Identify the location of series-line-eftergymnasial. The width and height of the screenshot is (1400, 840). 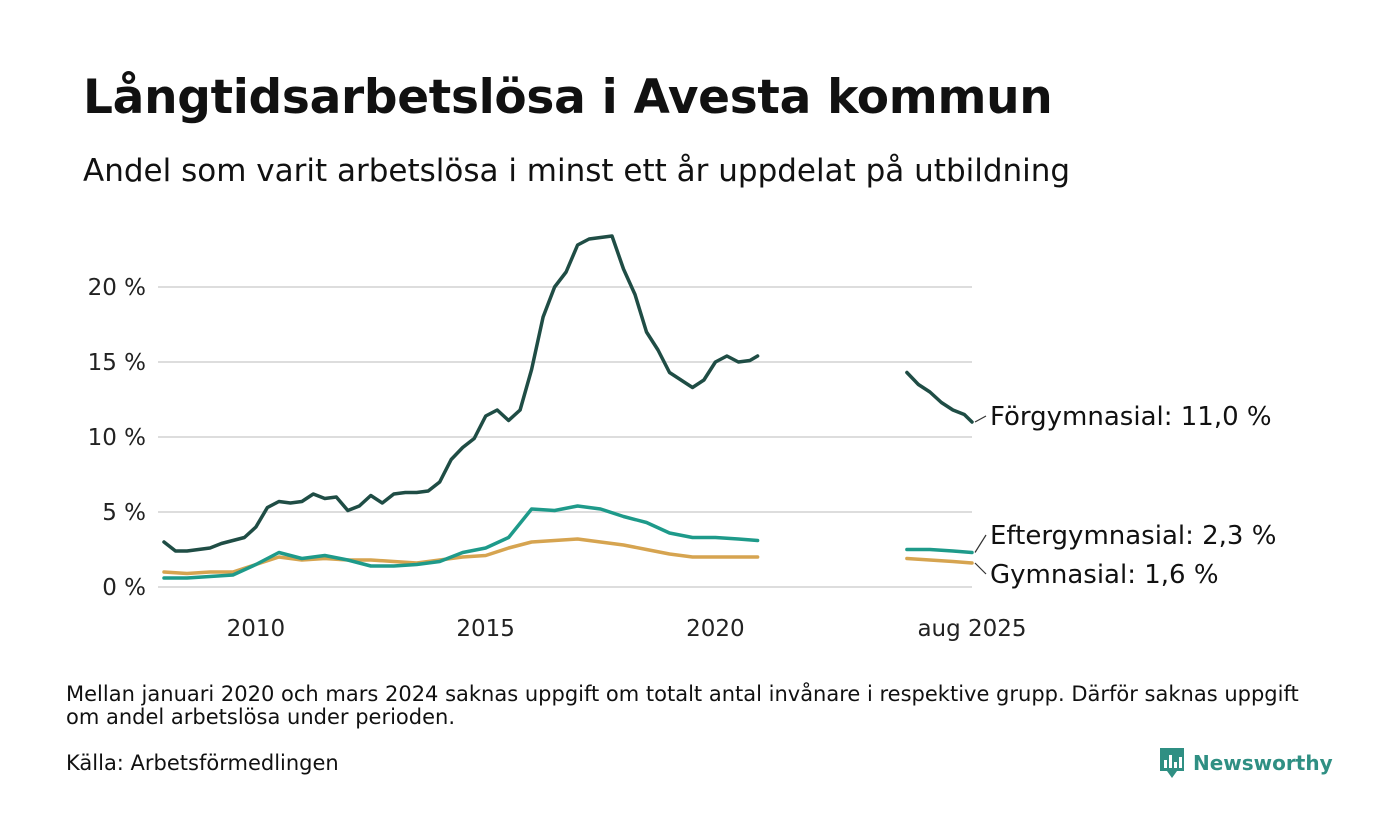
(568, 542).